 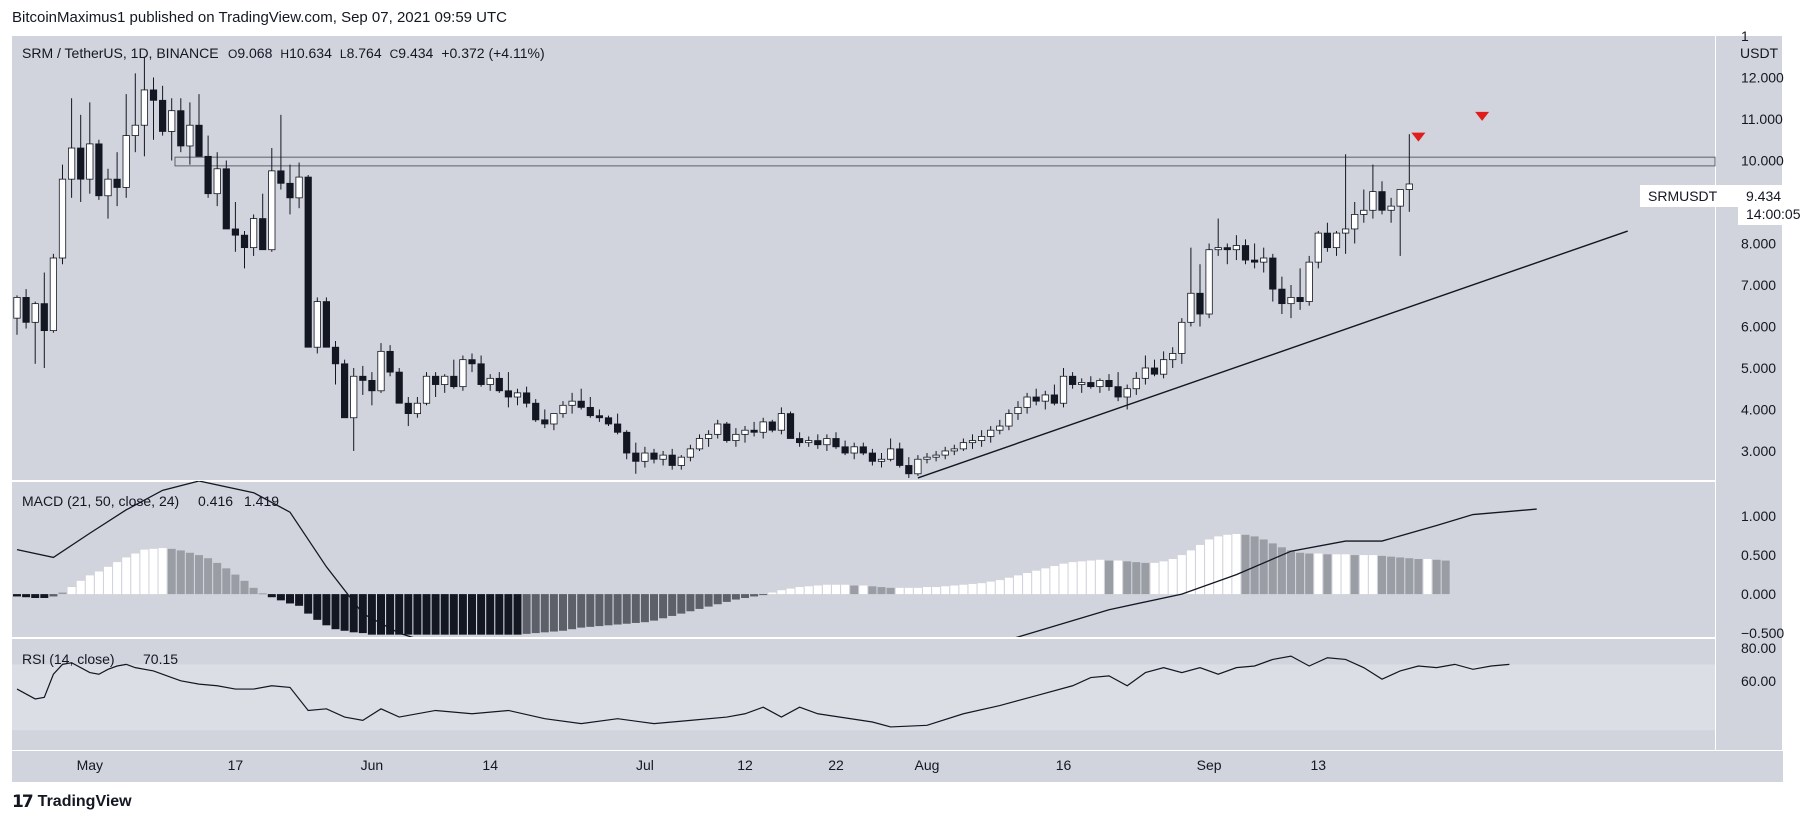 I want to click on price-tick-label: 4.000, so click(x=1758, y=409).